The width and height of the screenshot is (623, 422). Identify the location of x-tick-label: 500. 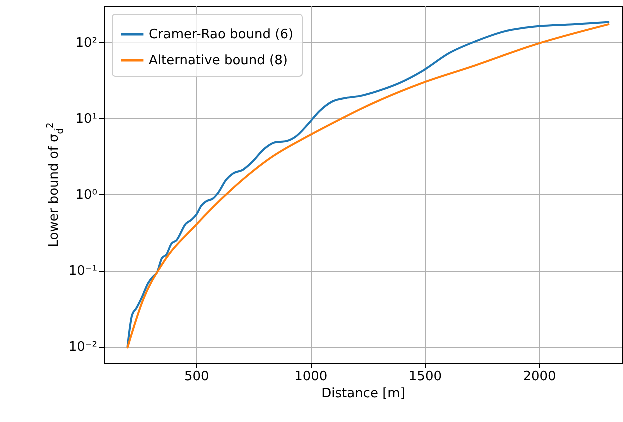
(197, 377).